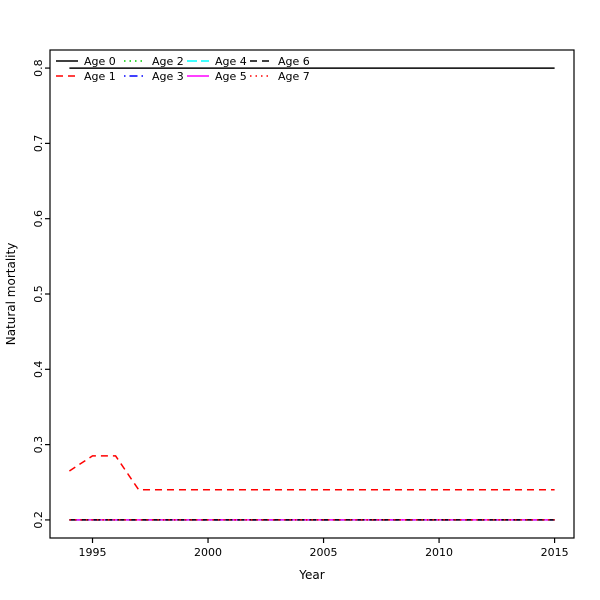 The height and width of the screenshot is (600, 600). I want to click on legend-item-age-6: Age 6, so click(280, 61).